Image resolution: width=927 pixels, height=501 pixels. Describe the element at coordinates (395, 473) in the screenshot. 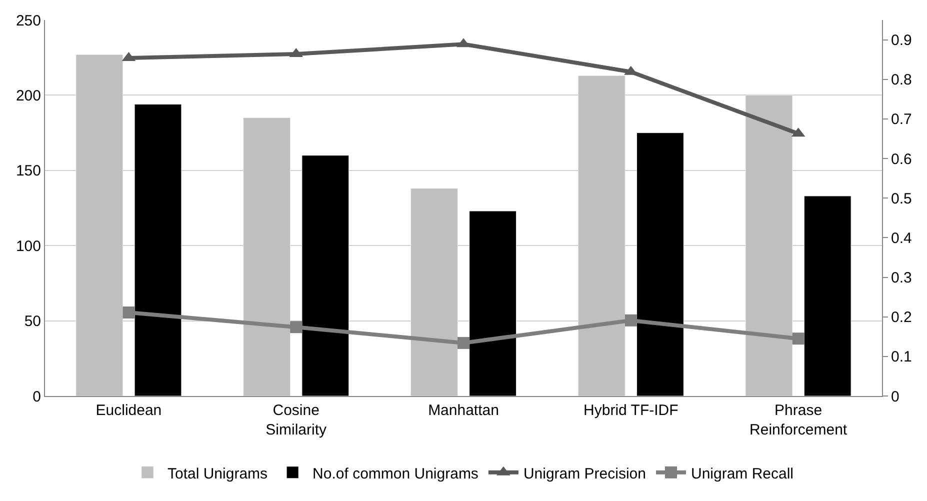

I see `legend-label: No.of common Unigrams` at that location.